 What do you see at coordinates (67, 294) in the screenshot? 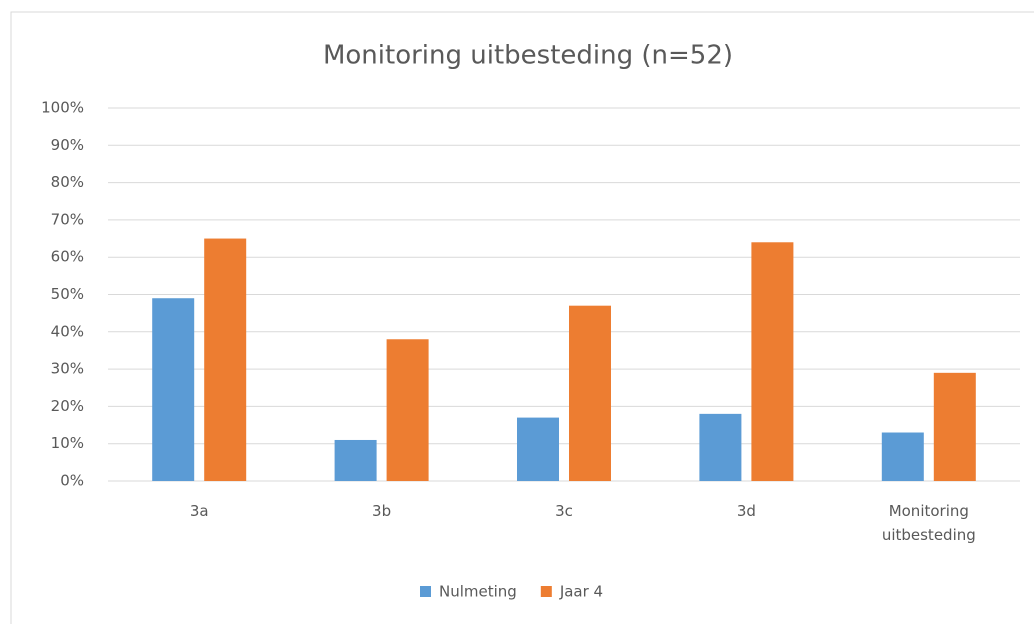
I see `y-tick-label: 50%` at bounding box center [67, 294].